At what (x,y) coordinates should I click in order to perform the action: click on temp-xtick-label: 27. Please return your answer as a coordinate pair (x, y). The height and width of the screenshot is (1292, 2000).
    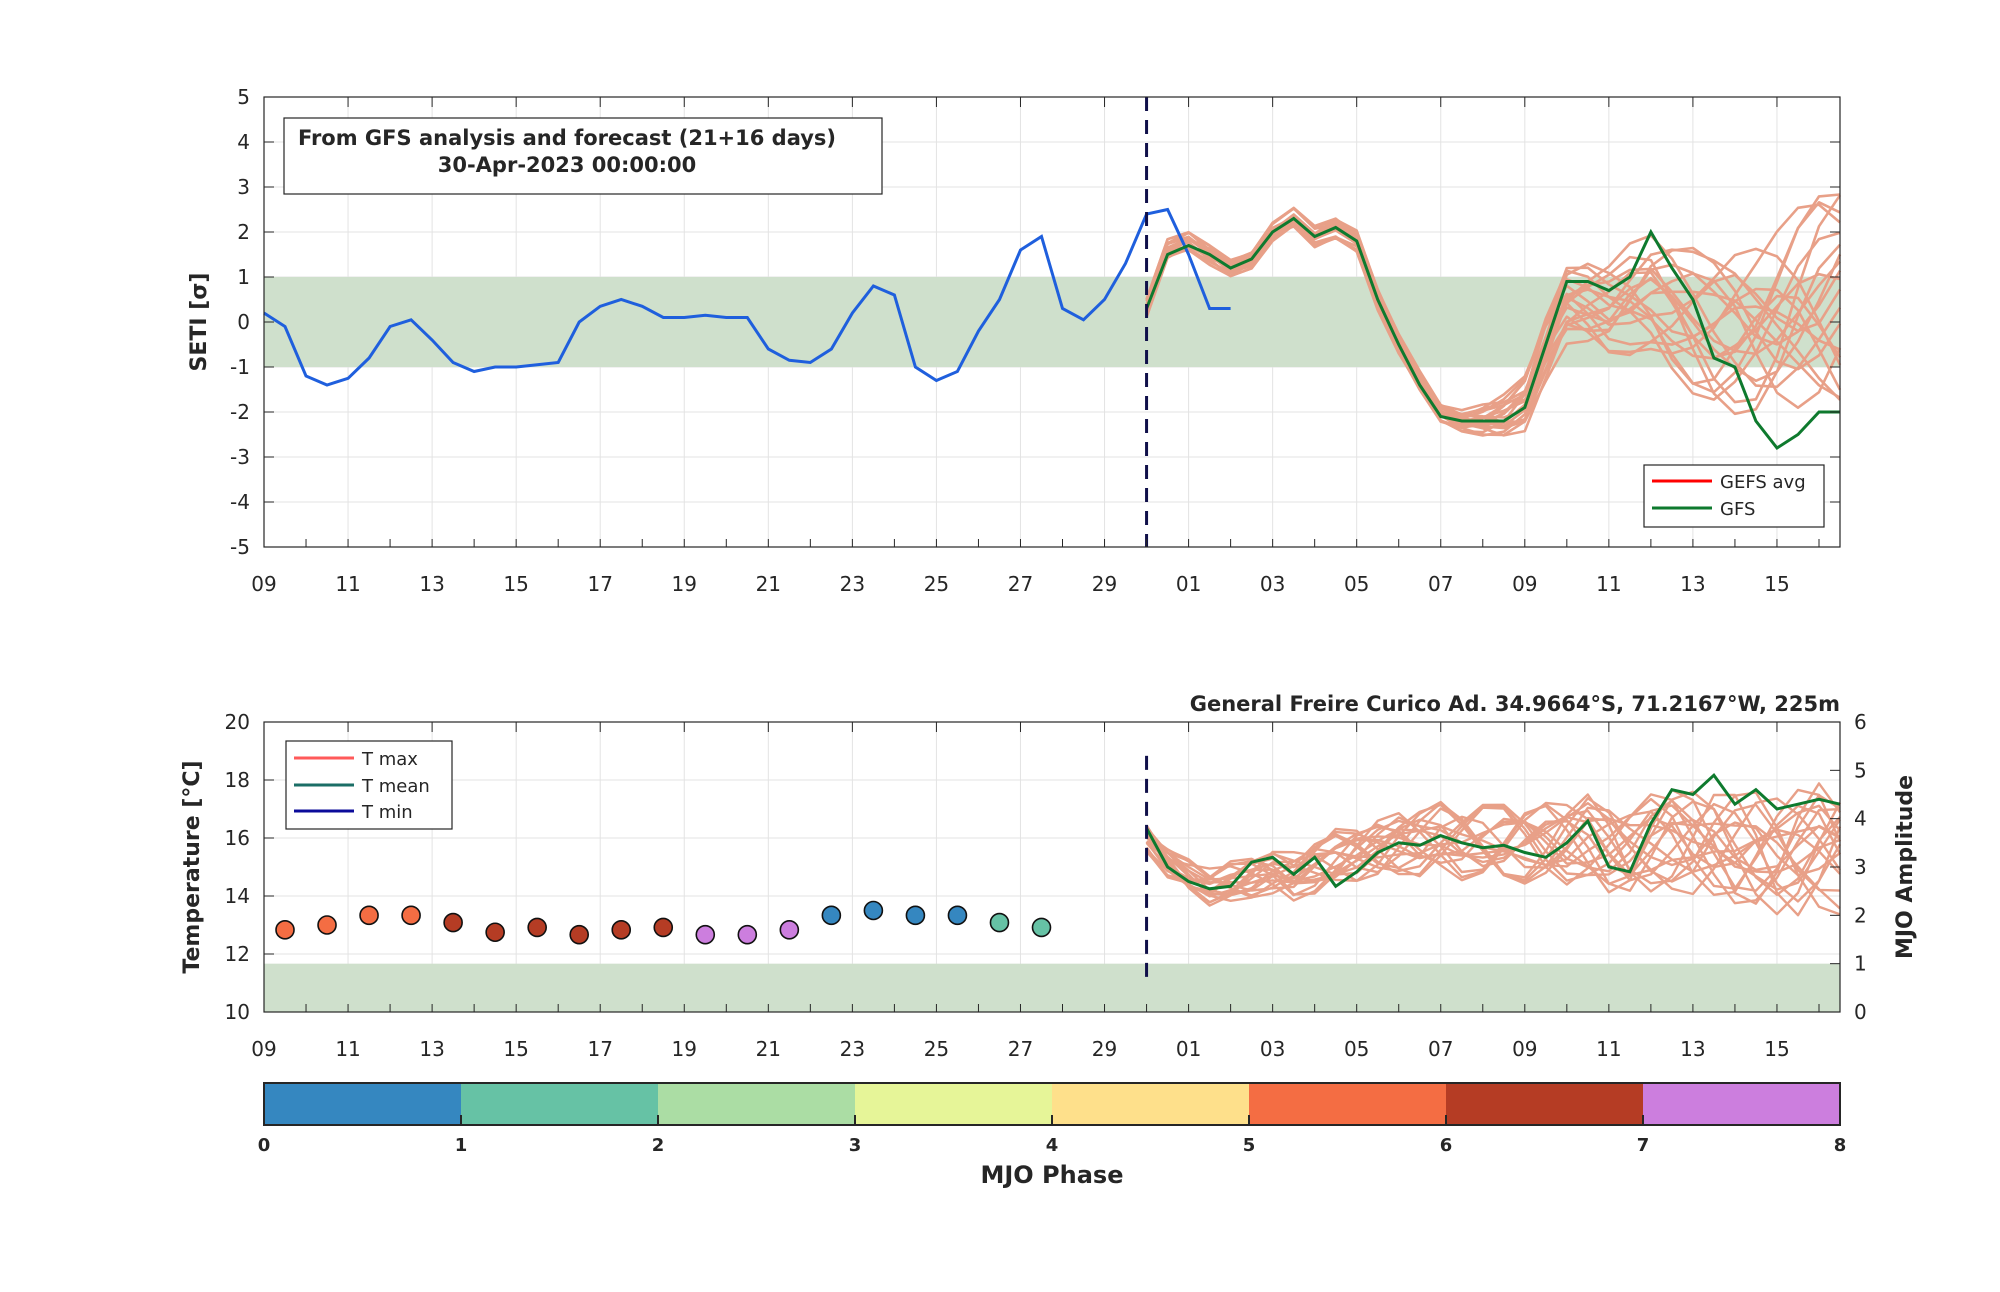
    Looking at the image, I should click on (1020, 1049).